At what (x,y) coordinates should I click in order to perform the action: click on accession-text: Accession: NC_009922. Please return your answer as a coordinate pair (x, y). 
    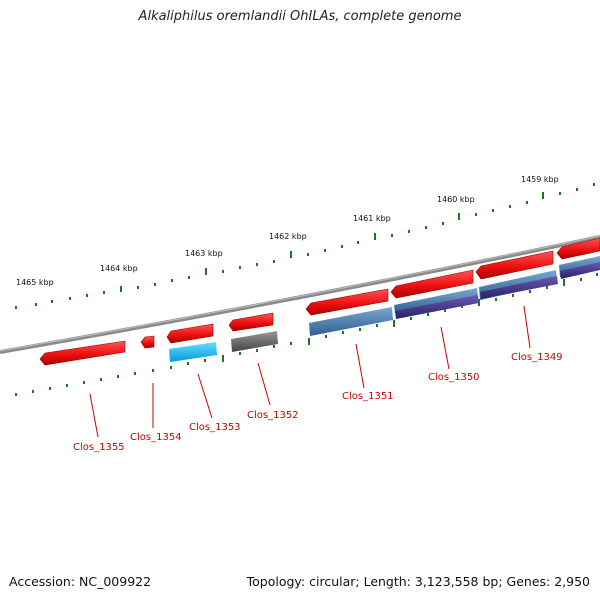
    Looking at the image, I should click on (80, 581).